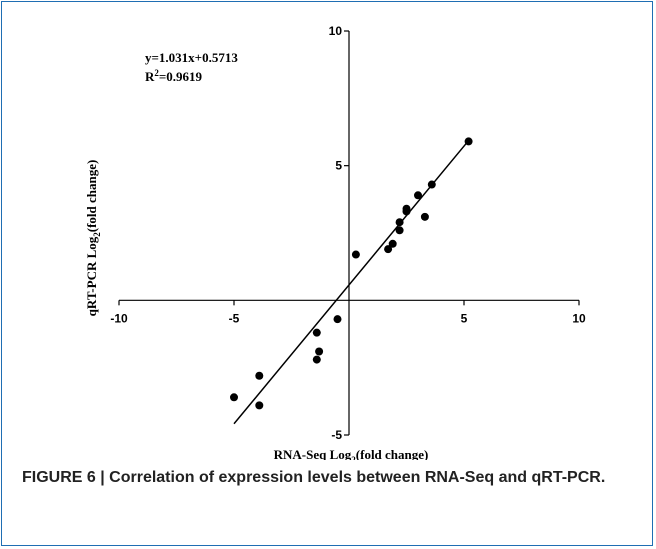 Image resolution: width=656 pixels, height=549 pixels. What do you see at coordinates (336, 435) in the screenshot?
I see `y-tick-label: -5` at bounding box center [336, 435].